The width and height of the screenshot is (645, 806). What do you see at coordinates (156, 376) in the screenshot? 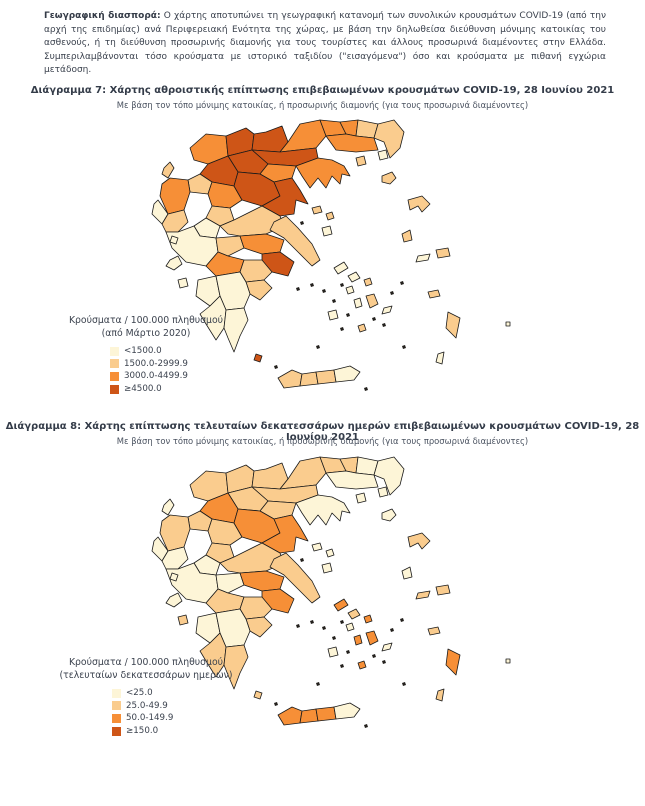
I see `legend-class-label: 3000.0-4499.9` at bounding box center [156, 376].